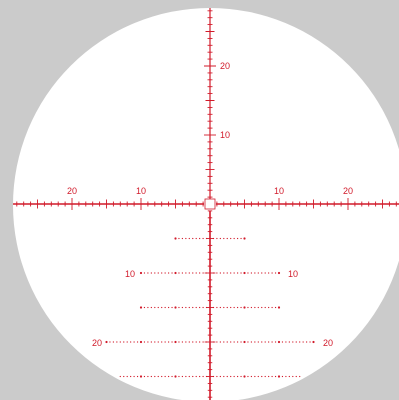 The image size is (399, 400). What do you see at coordinates (141, 191) in the screenshot?
I see `horizontal-label-left-10: 10` at bounding box center [141, 191].